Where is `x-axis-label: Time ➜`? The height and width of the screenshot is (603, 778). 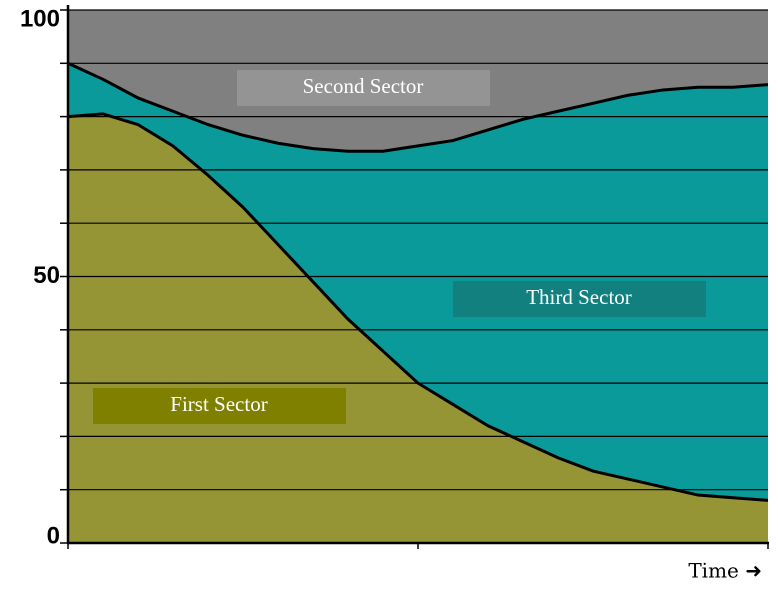 x-axis-label: Time ➜ is located at coordinates (725, 571).